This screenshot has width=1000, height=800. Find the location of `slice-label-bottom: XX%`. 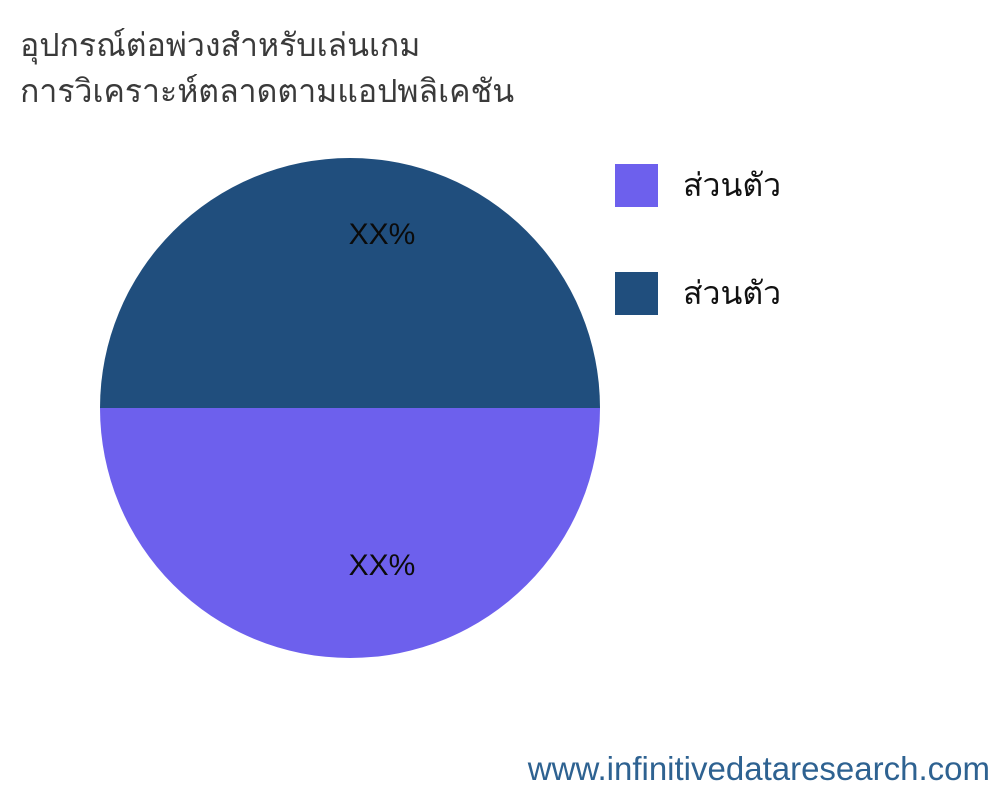

slice-label-bottom: XX% is located at coordinates (382, 565).